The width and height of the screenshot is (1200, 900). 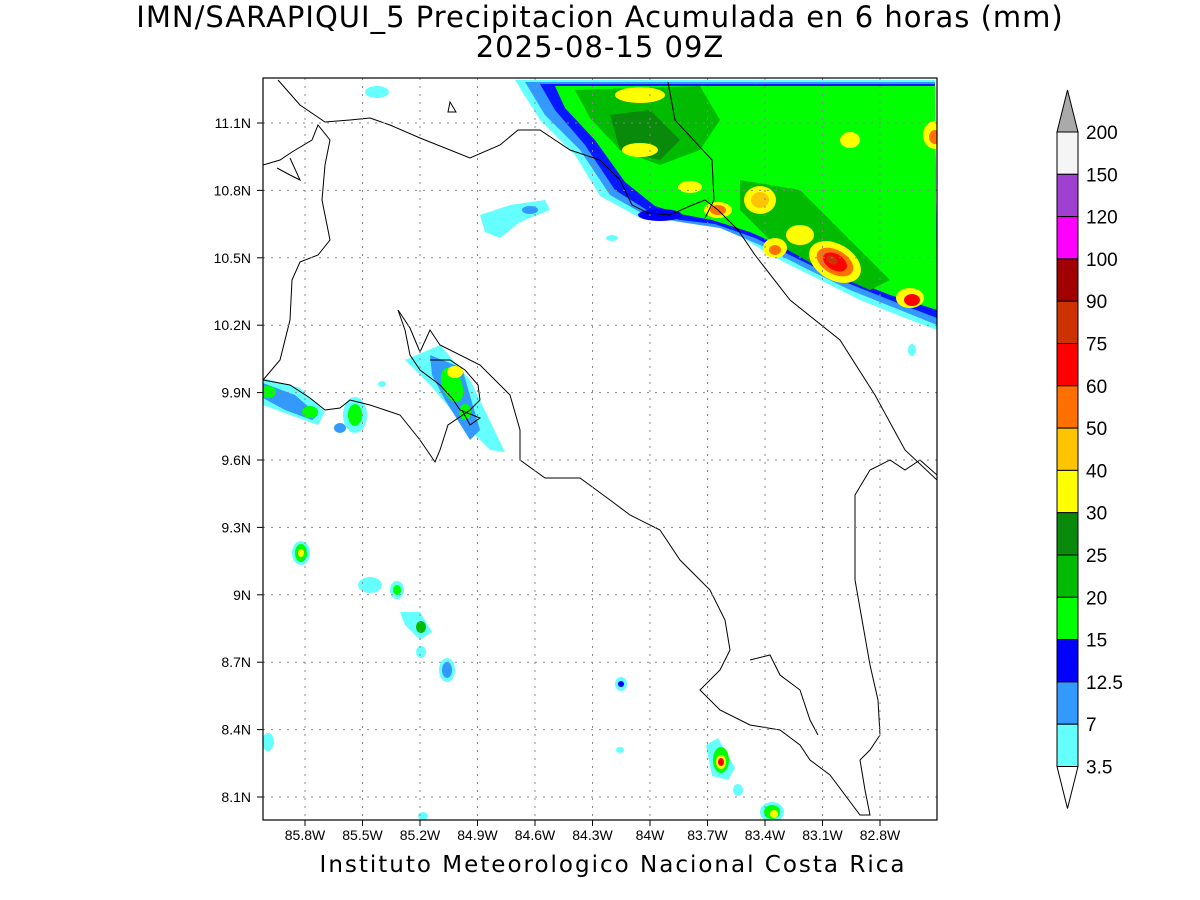 I want to click on legend-level-label: 20, so click(x=1096, y=598).